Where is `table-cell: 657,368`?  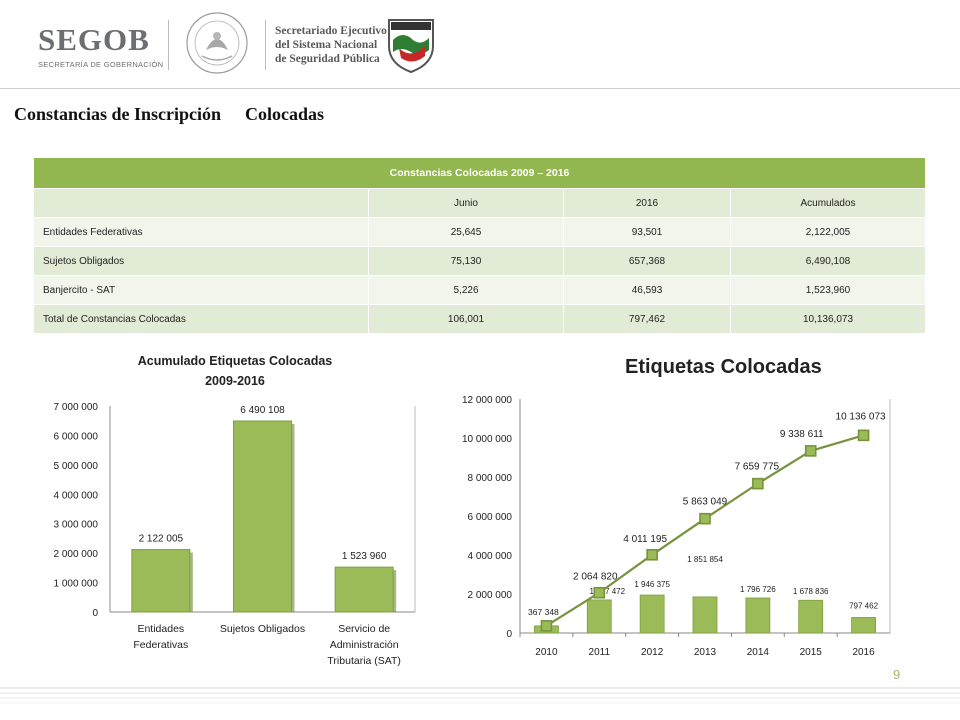
table-cell: 657,368 is located at coordinates (647, 261).